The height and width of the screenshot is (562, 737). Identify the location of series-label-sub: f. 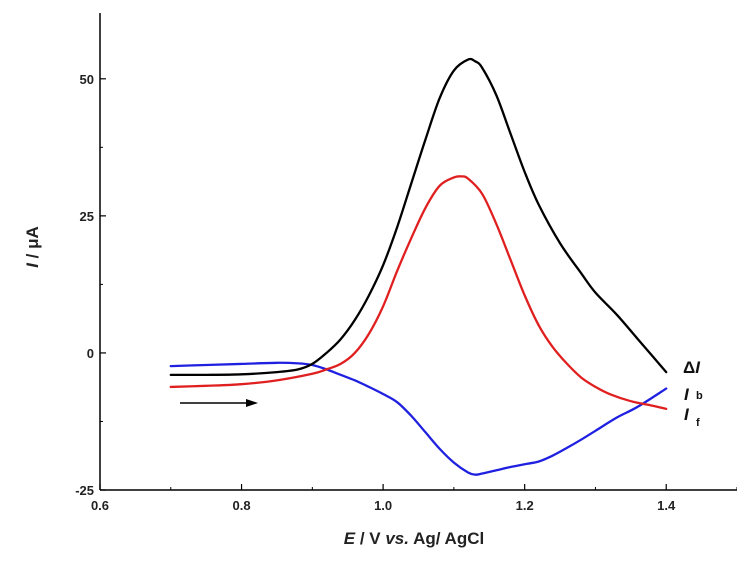
(698, 423).